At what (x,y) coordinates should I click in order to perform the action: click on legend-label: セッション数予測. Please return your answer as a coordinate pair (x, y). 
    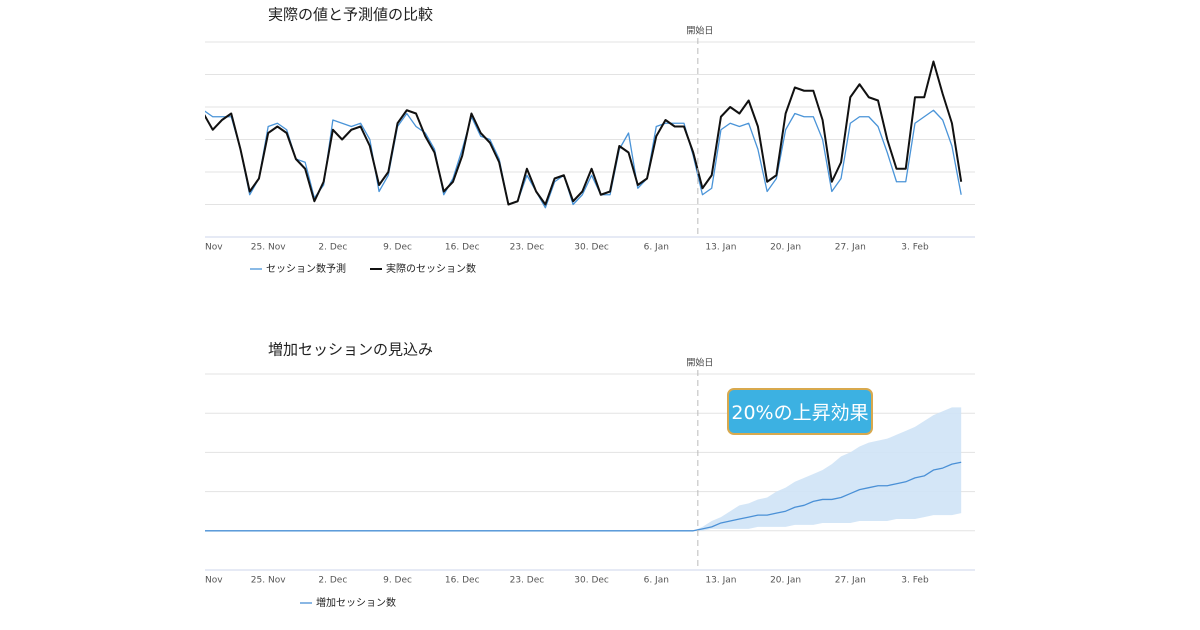
    Looking at the image, I should click on (306, 268).